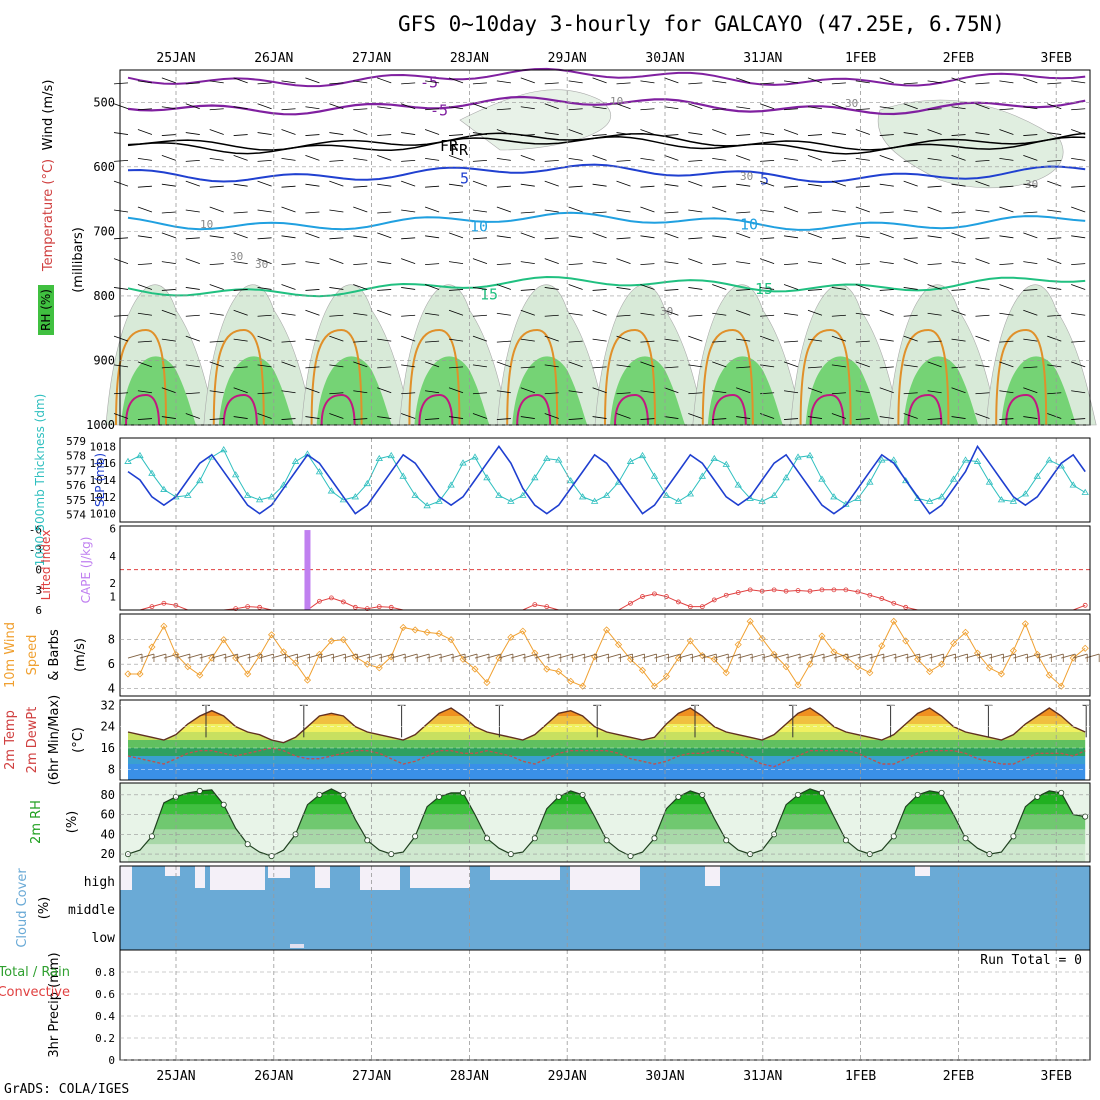 The image size is (1100, 1100). I want to click on temp-tick-16: 16, so click(108, 748).